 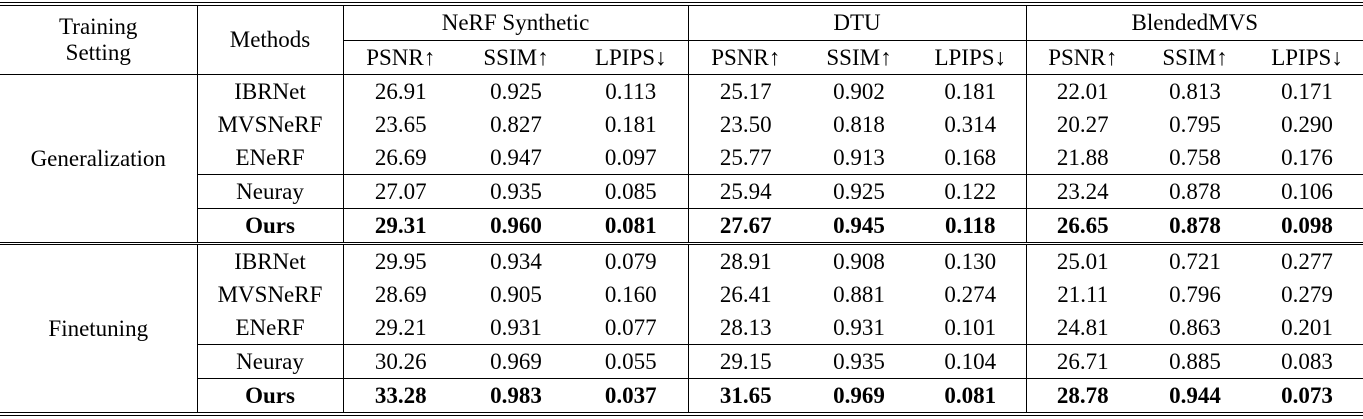 What do you see at coordinates (1082, 91) in the screenshot?
I see `value-cell: 22.01` at bounding box center [1082, 91].